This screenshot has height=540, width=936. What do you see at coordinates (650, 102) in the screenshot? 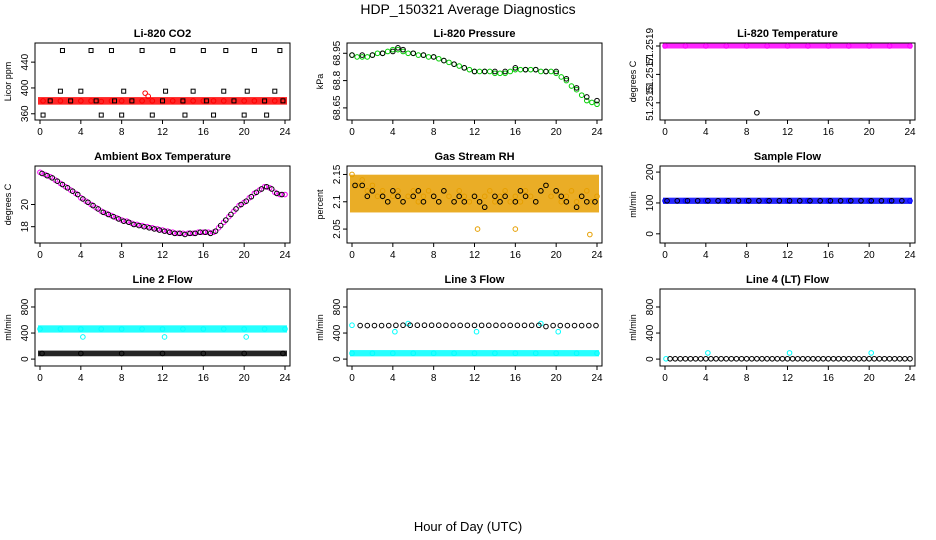
I see `y-tick-label: 51.2515` at bounding box center [650, 102].